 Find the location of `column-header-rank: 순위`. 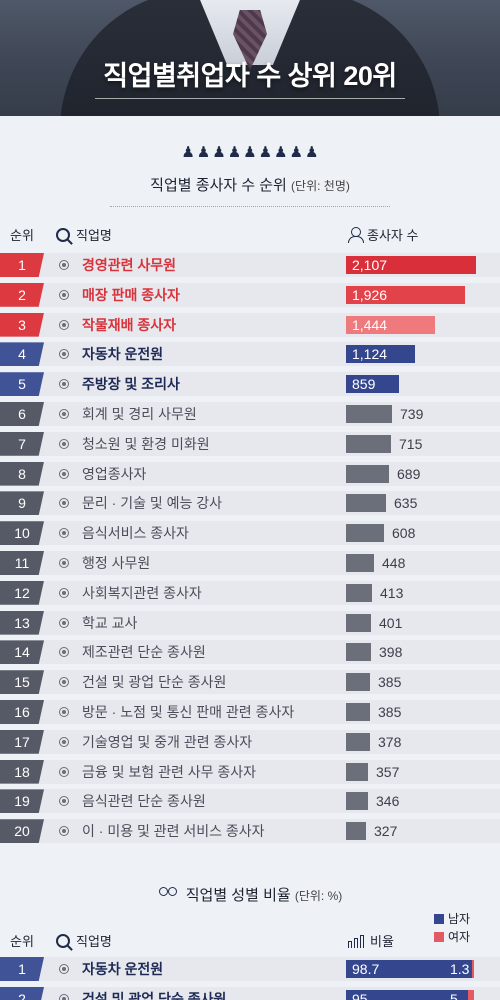

column-header-rank: 순위 is located at coordinates (22, 235).